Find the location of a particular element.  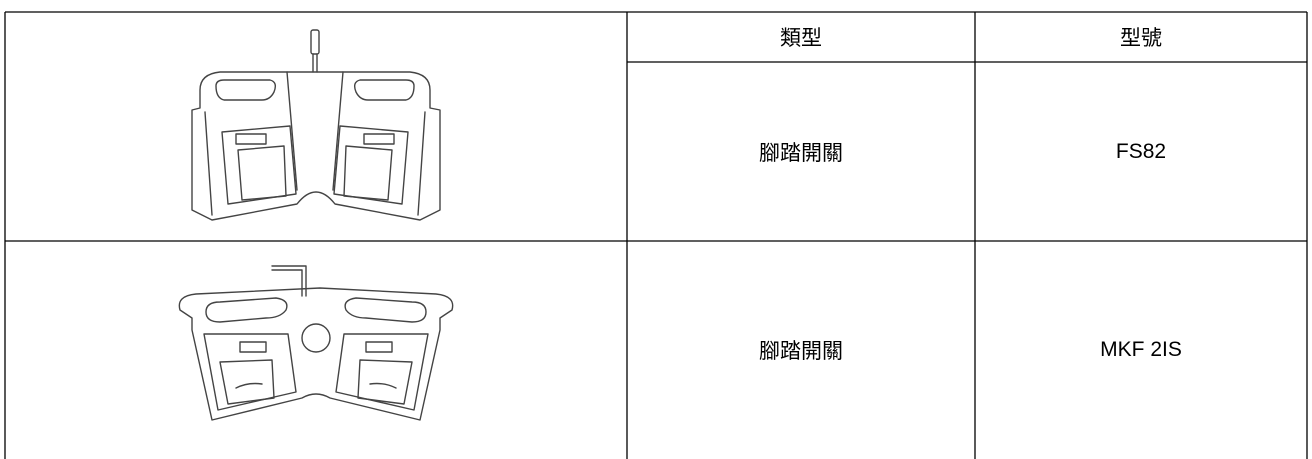

model-cell: FS82 is located at coordinates (1141, 151).